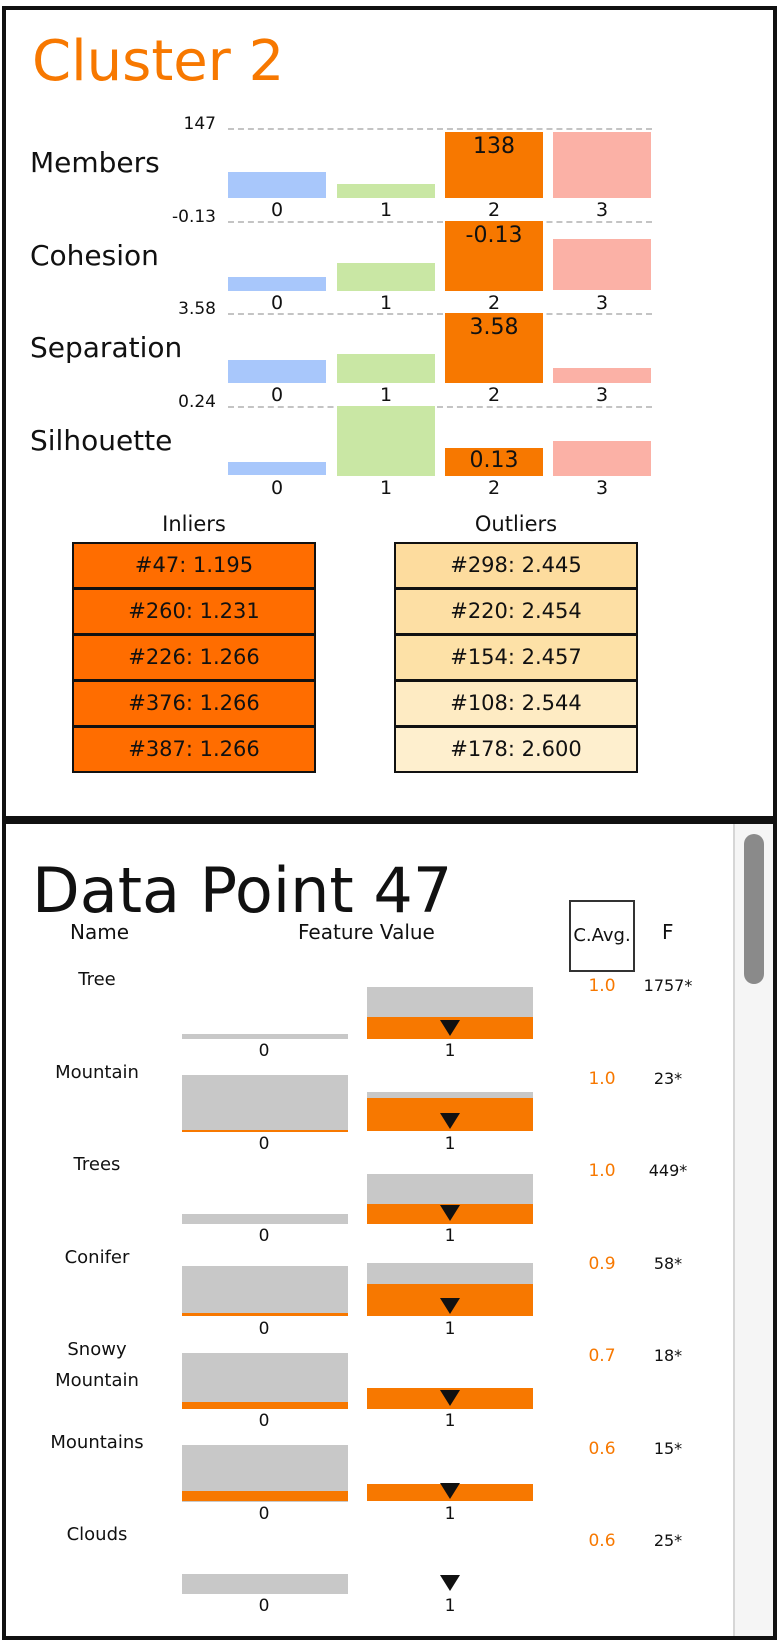  What do you see at coordinates (668, 1355) in the screenshot?
I see `feature-f-value: 18*` at bounding box center [668, 1355].